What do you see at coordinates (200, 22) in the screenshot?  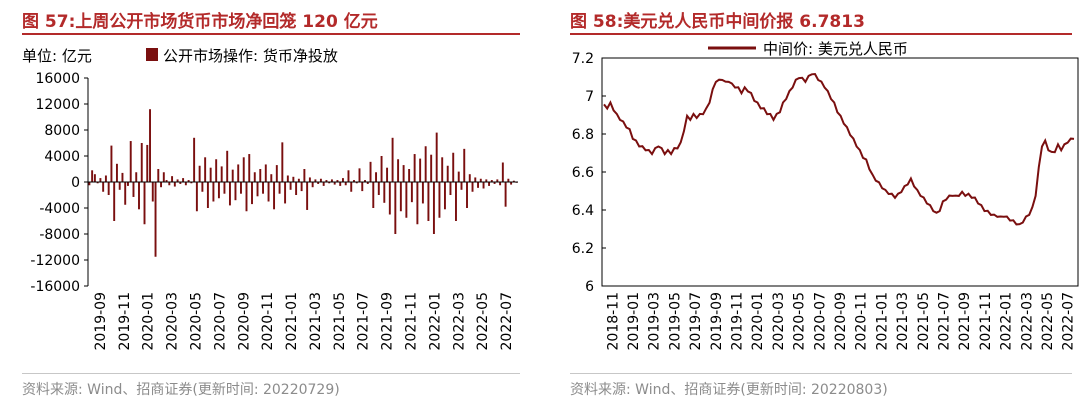 I see `left-chart-title: 图 57:上周公开市场货币市场净回笼 120 亿元` at bounding box center [200, 22].